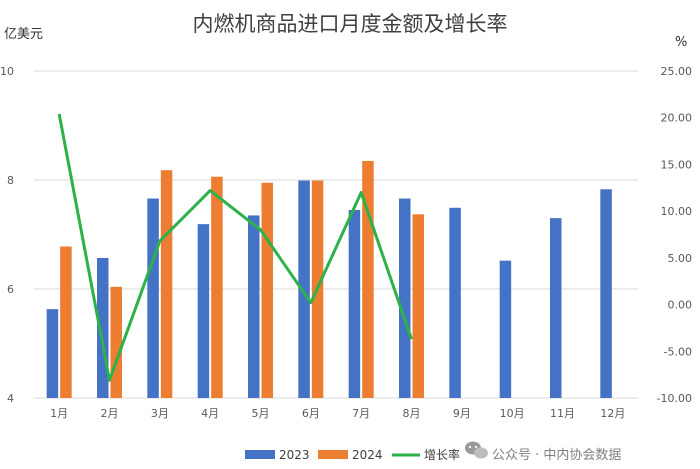  I want to click on legend-label-2023: 2023, so click(294, 455).